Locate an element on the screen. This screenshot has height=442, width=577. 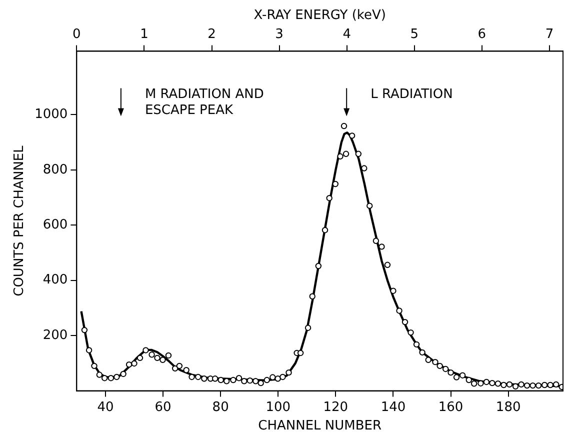
x-tick-label: 100 is located at coordinates (278, 407).